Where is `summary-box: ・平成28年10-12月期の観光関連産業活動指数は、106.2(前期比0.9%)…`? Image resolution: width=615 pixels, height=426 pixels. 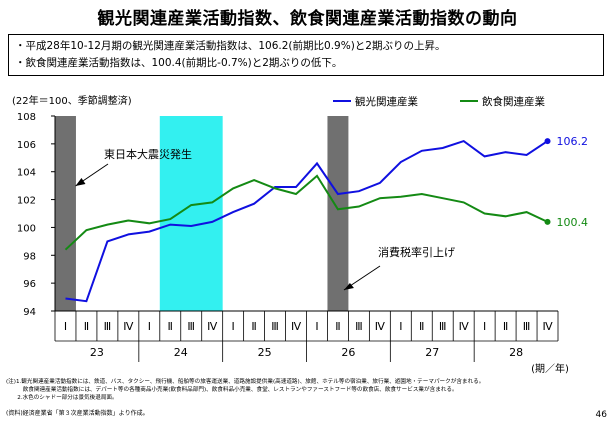
summary-box: ・平成28年10-12月期の観光関連産業活動指数は、106.2(前期比0.9%)… is located at coordinates (306, 55).